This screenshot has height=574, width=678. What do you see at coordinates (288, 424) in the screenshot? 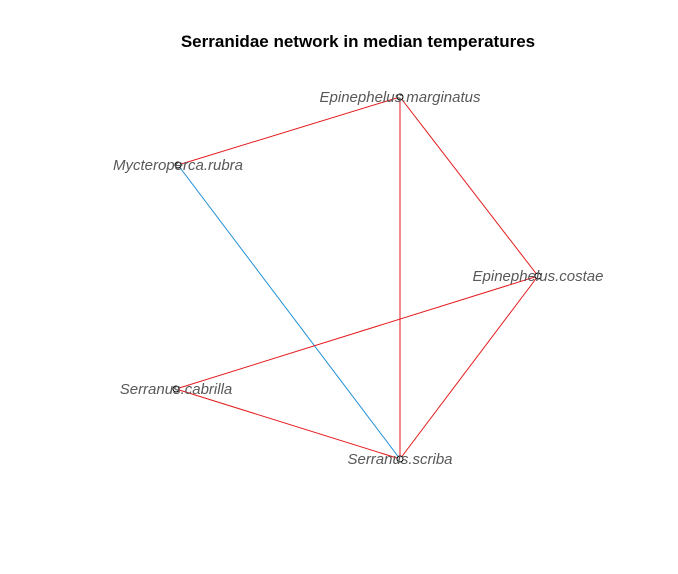
I see `edge-se_cabrilla-se_scriba` at bounding box center [288, 424].